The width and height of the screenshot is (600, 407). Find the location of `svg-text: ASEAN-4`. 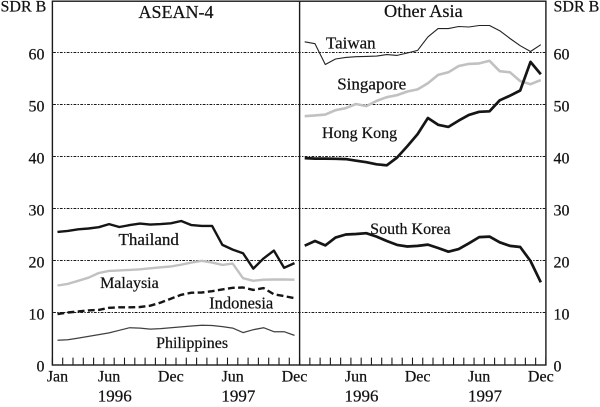

svg-text: ASEAN-4 is located at coordinates (176, 12).